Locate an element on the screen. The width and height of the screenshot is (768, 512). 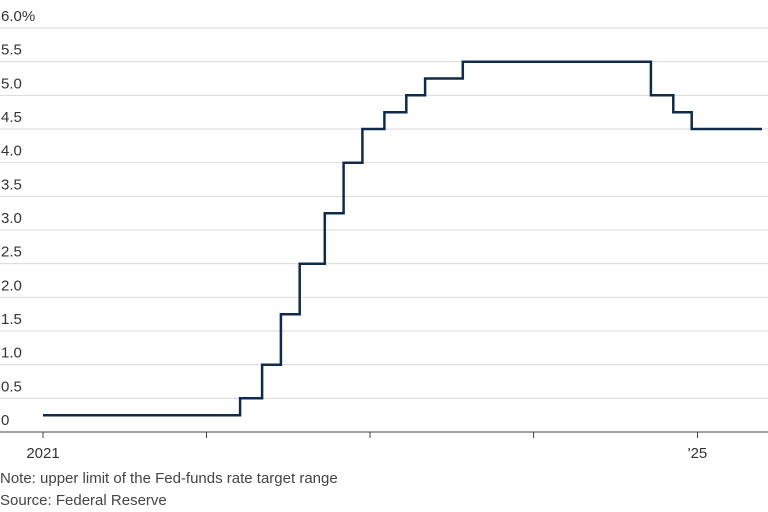
y-tick-label: 3.5 is located at coordinates (11, 184).